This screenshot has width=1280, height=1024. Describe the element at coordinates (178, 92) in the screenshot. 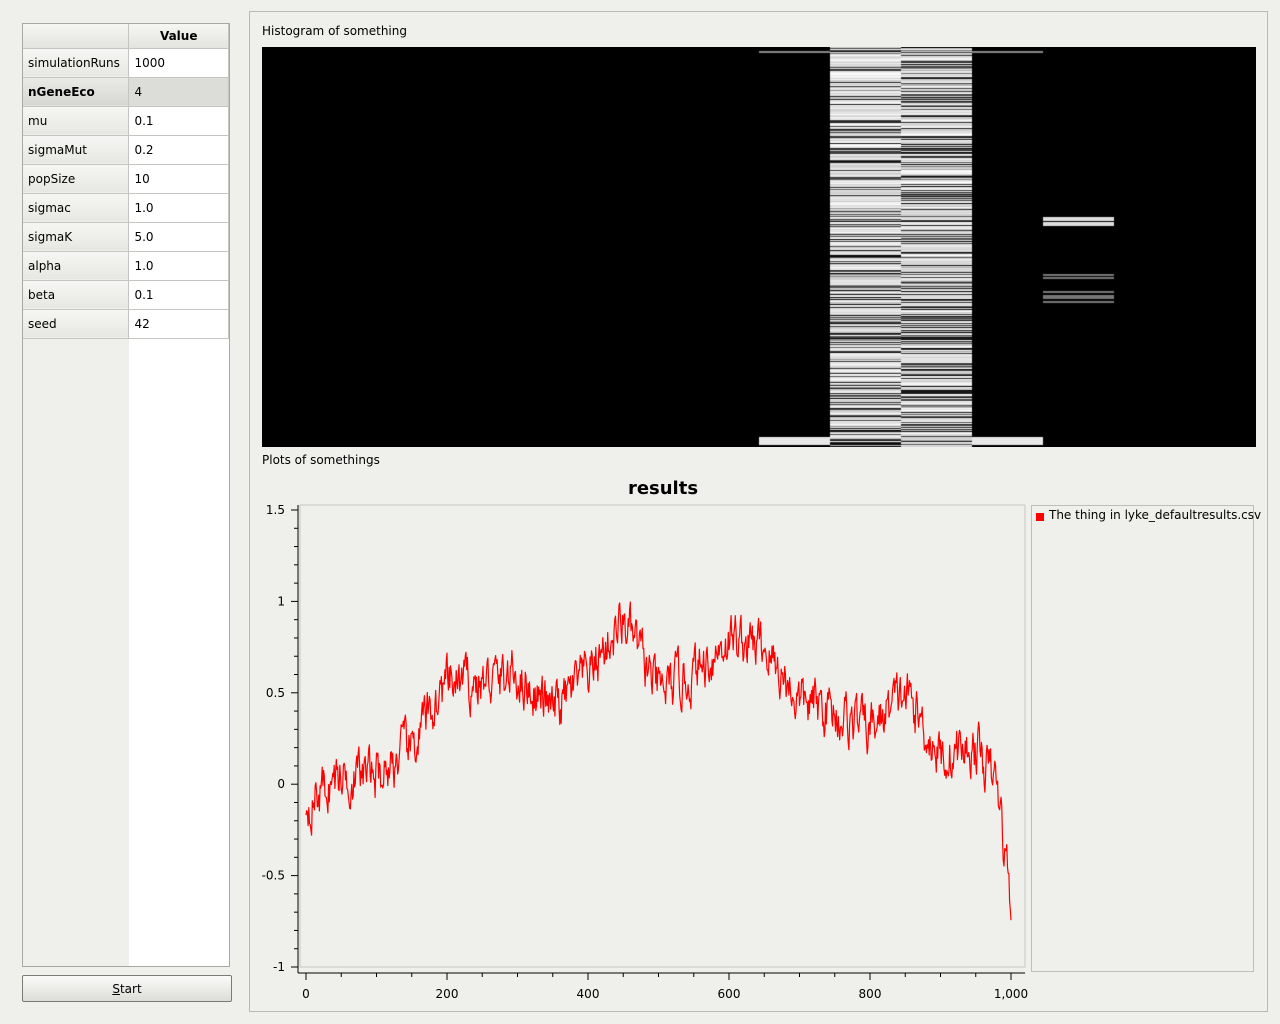

I see `value-cell-nGeneEco: 4` at that location.